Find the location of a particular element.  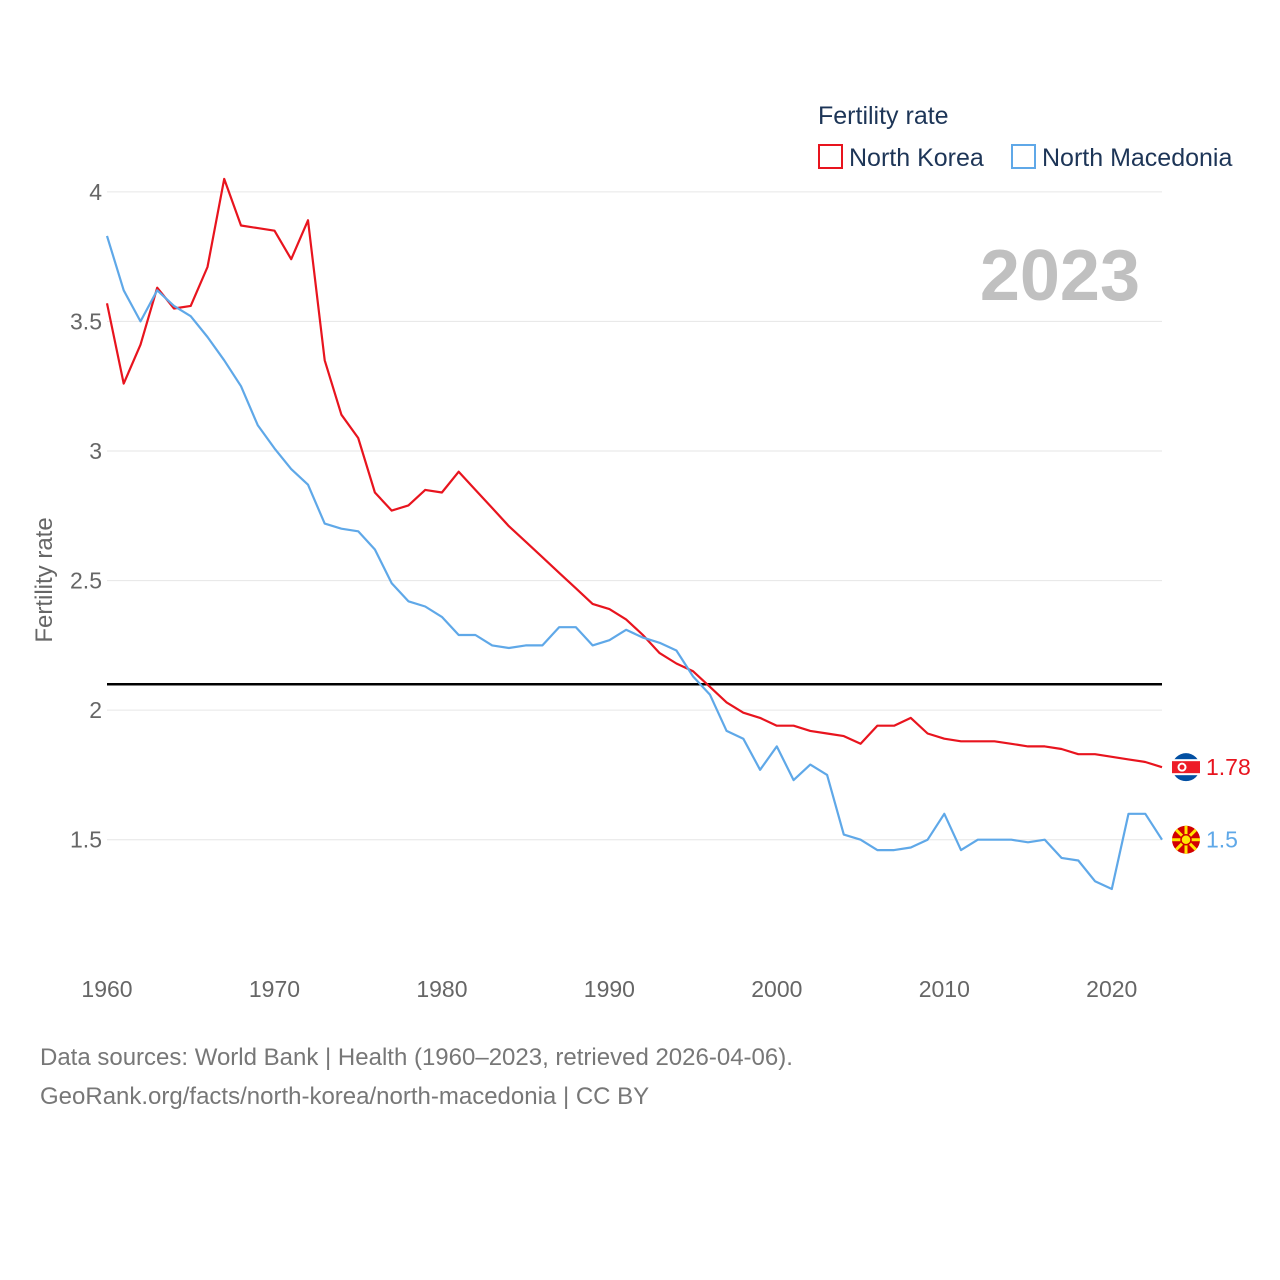

x-axis-ticks: 1960 1970 1980 1990 2000 2010 2020 is located at coordinates (609, 989).